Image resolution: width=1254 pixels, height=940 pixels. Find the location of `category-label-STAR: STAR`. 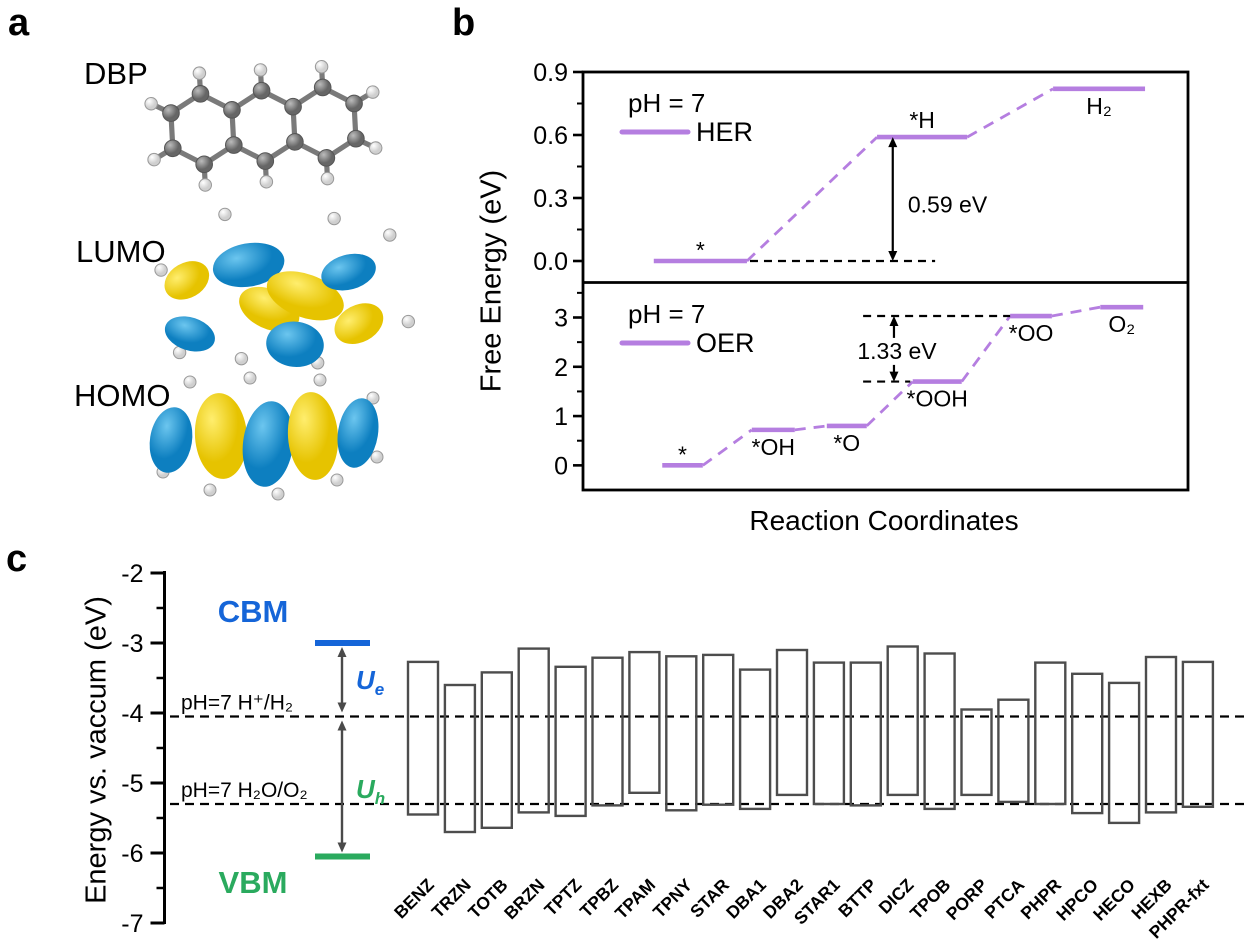

category-label-STAR: STAR is located at coordinates (709, 897).